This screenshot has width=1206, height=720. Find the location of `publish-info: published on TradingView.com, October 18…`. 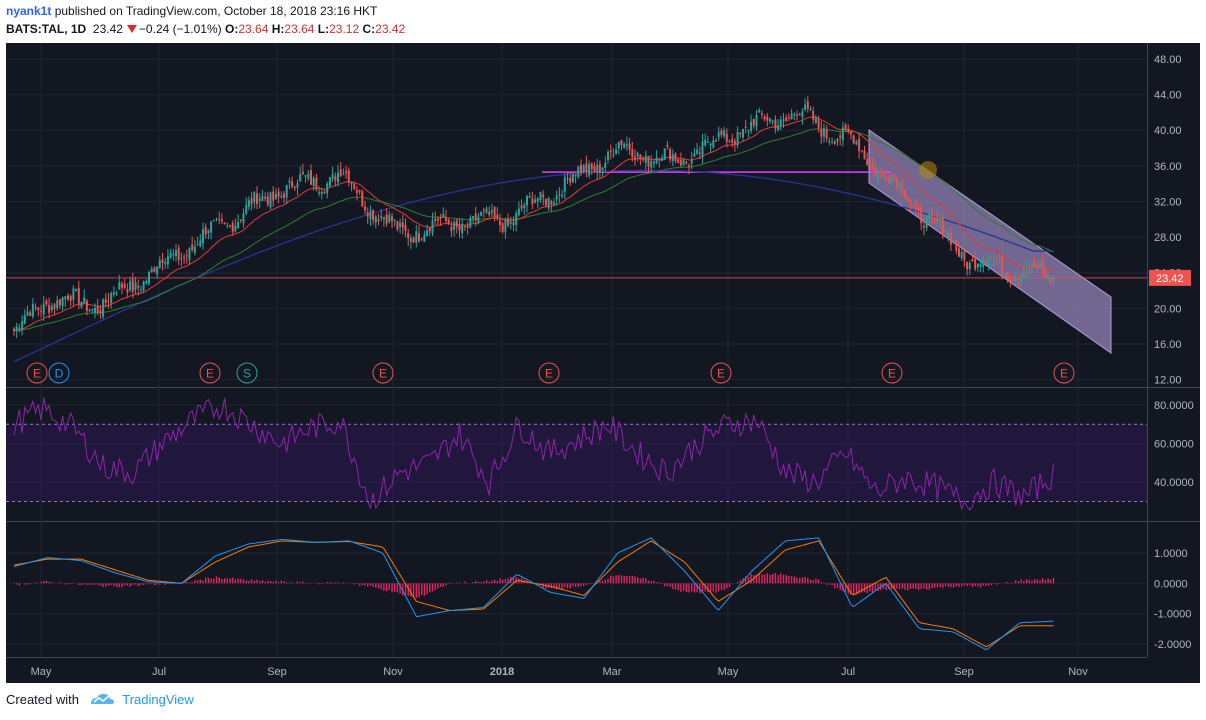

publish-info: published on TradingView.com, October 18… is located at coordinates (216, 11).